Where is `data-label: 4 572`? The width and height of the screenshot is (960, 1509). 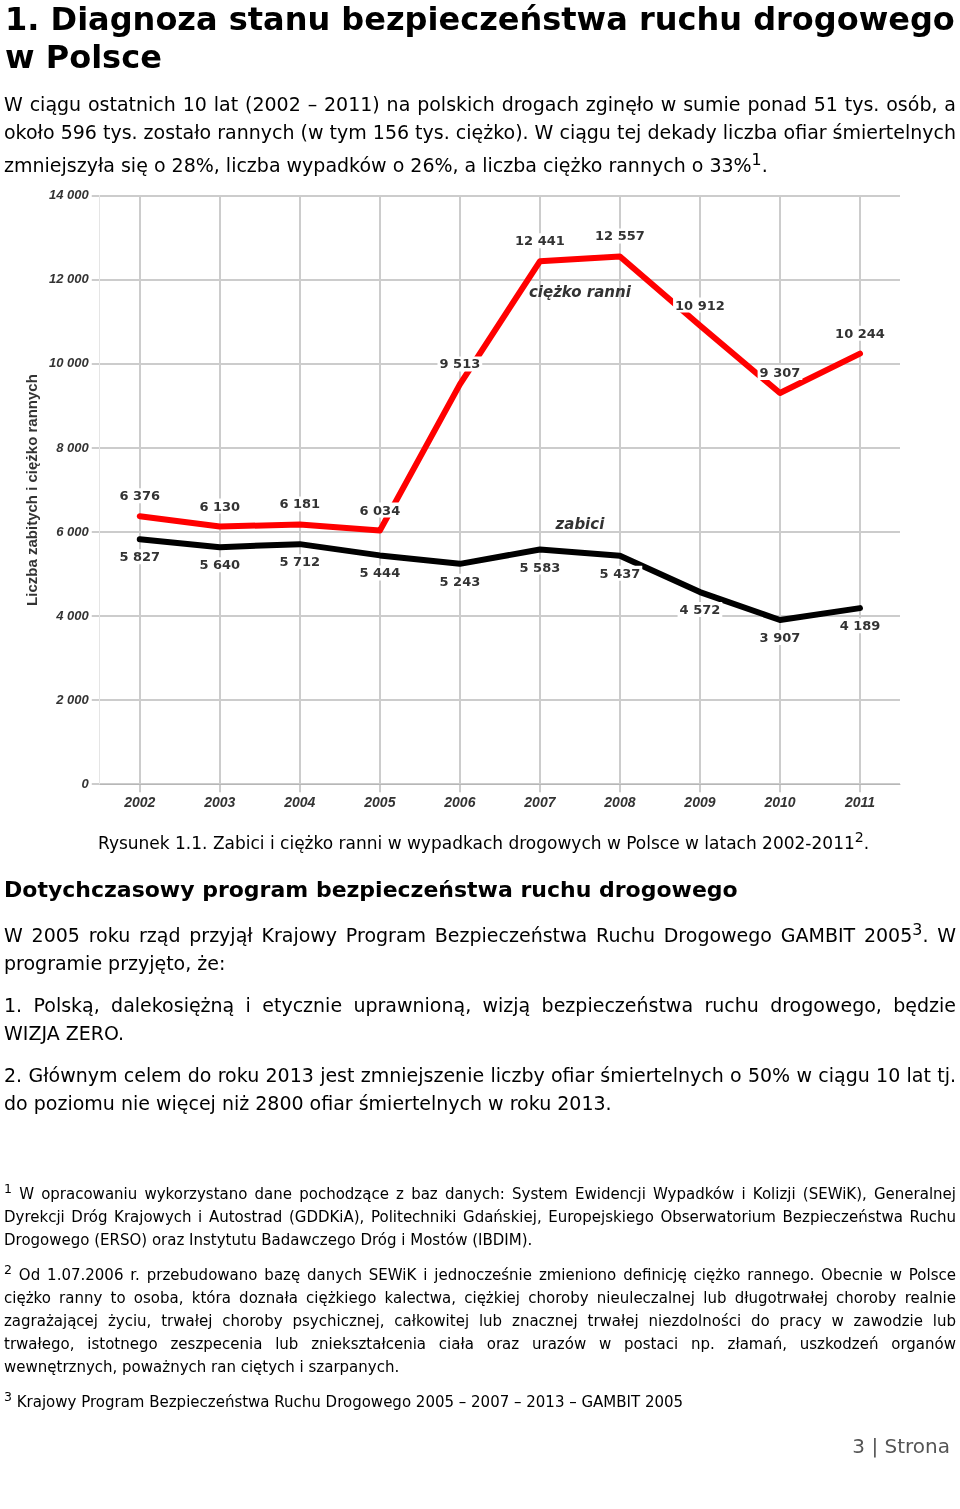
data-label: 4 572 is located at coordinates (700, 610).